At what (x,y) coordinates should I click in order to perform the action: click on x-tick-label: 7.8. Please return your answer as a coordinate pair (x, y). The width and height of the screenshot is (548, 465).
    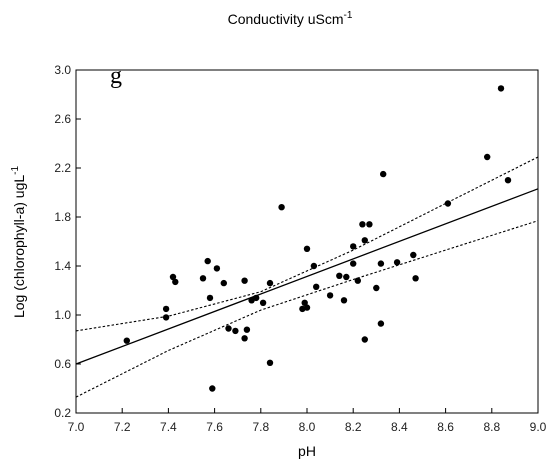
    Looking at the image, I should click on (260, 427).